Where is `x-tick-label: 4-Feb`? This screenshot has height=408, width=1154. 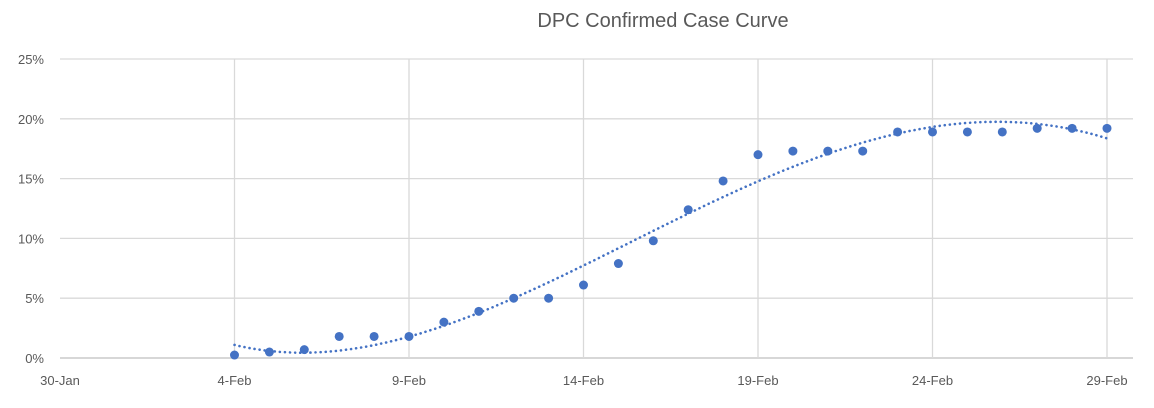 x-tick-label: 4-Feb is located at coordinates (235, 380).